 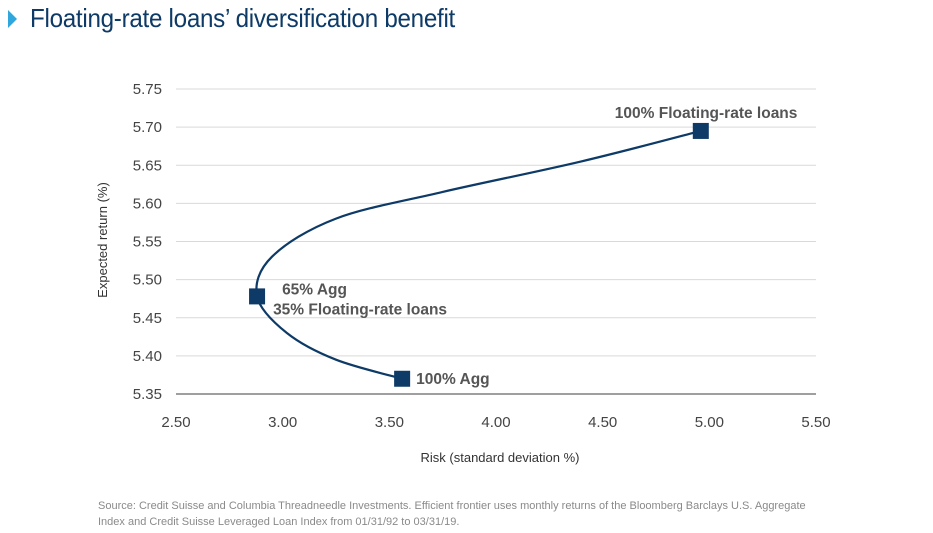 I want to click on x-tick-label: 5.50, so click(x=815, y=422).